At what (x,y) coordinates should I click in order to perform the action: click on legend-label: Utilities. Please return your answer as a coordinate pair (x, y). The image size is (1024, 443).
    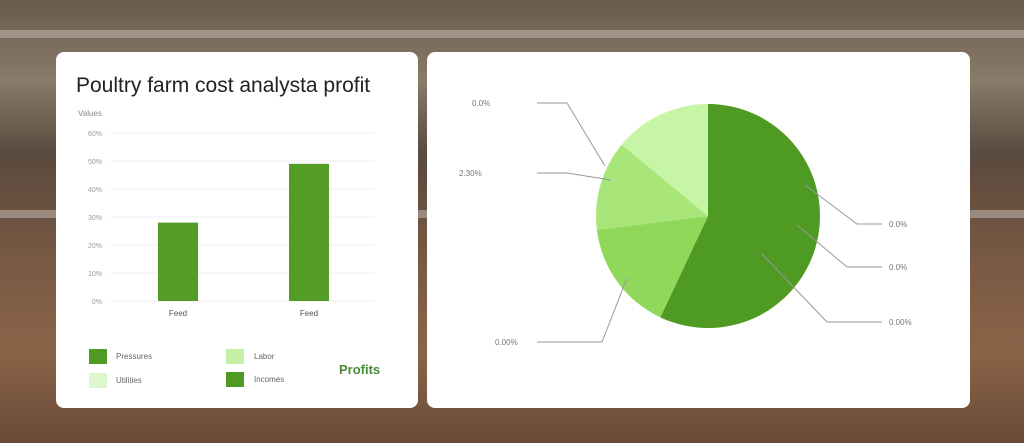
    Looking at the image, I should click on (129, 380).